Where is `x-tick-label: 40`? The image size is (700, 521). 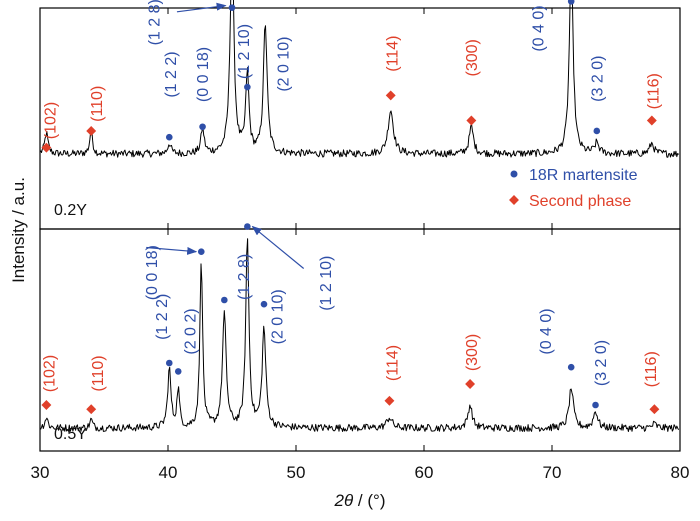 x-tick-label: 40 is located at coordinates (168, 472).